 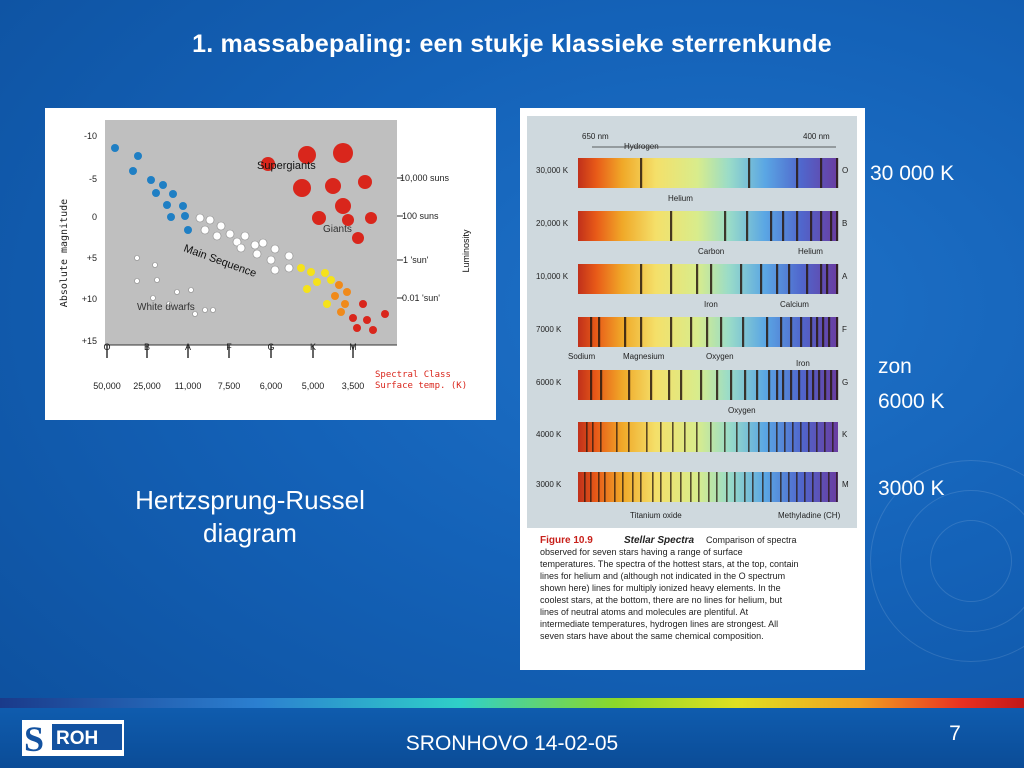 I want to click on logo-s-glyph: S, so click(x=34, y=738).